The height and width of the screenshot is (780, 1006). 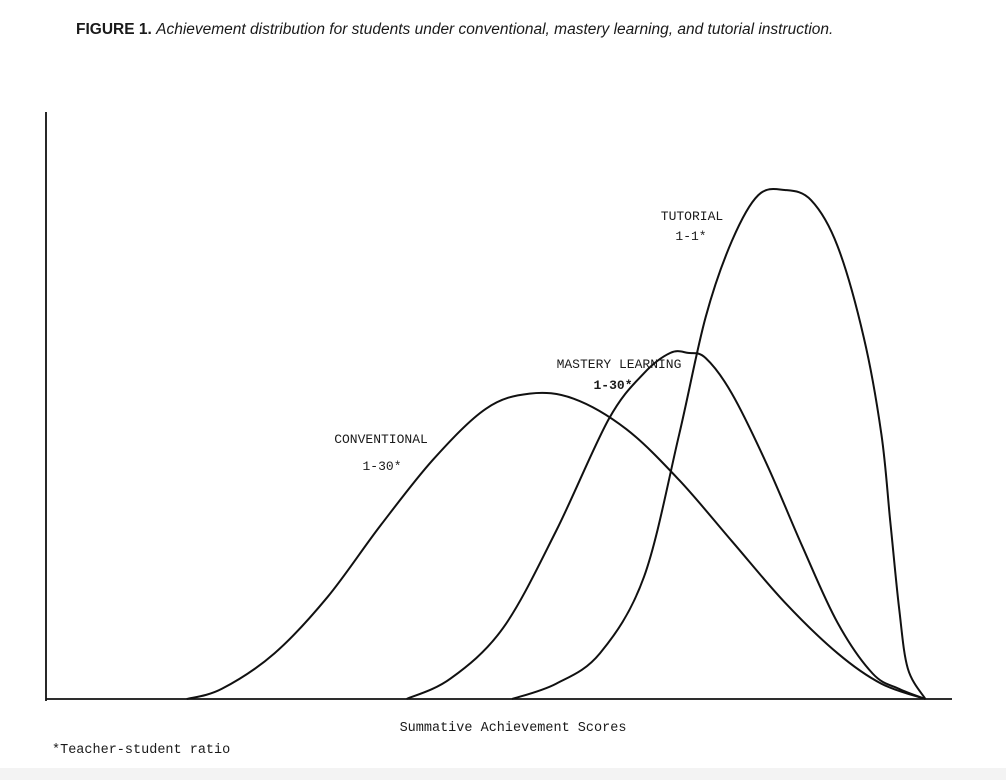 I want to click on series-label-mastery-learning: MASTERY LEARNING, so click(x=619, y=364).